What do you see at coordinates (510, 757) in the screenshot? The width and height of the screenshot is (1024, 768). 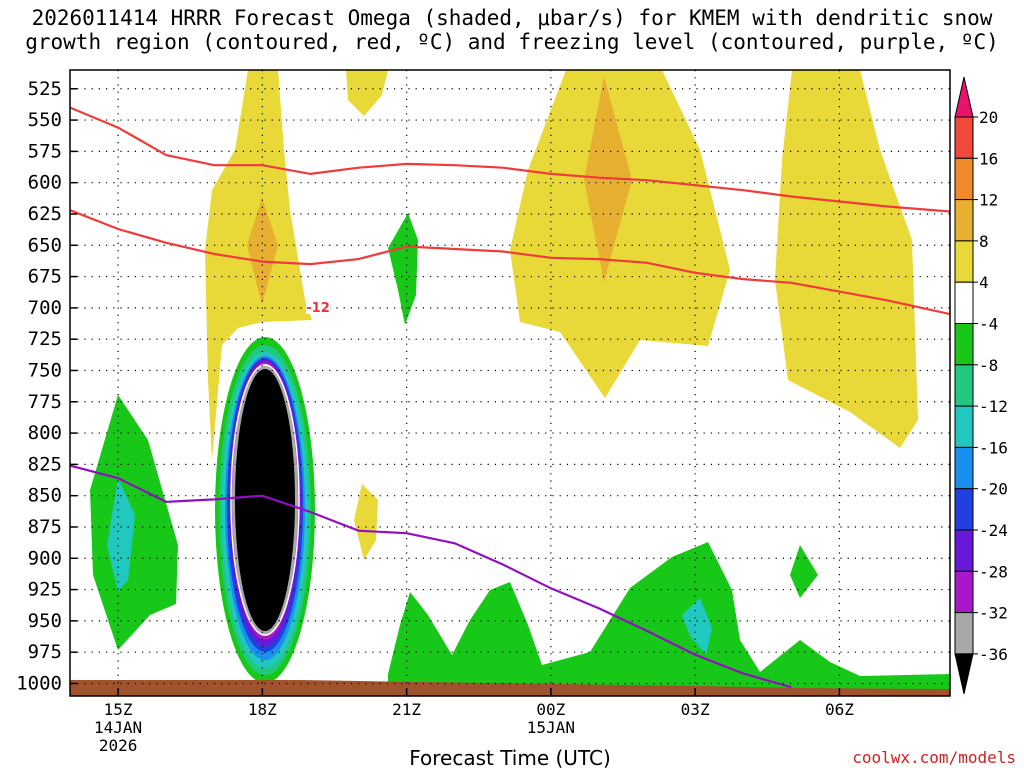 I see `x-axis-label: Forecast Time (UTC)` at bounding box center [510, 757].